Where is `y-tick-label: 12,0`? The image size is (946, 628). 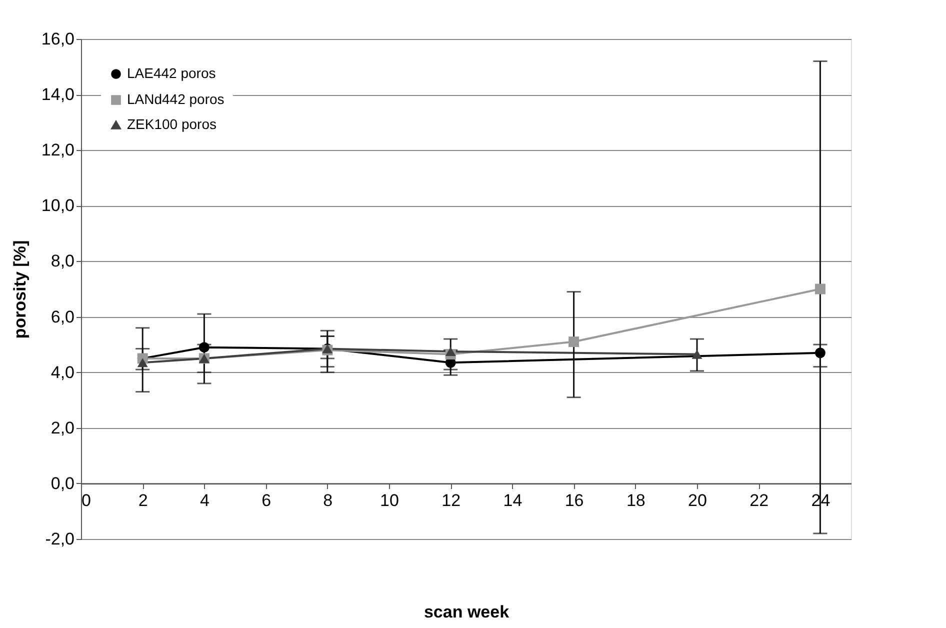 y-tick-label: 12,0 is located at coordinates (57, 150).